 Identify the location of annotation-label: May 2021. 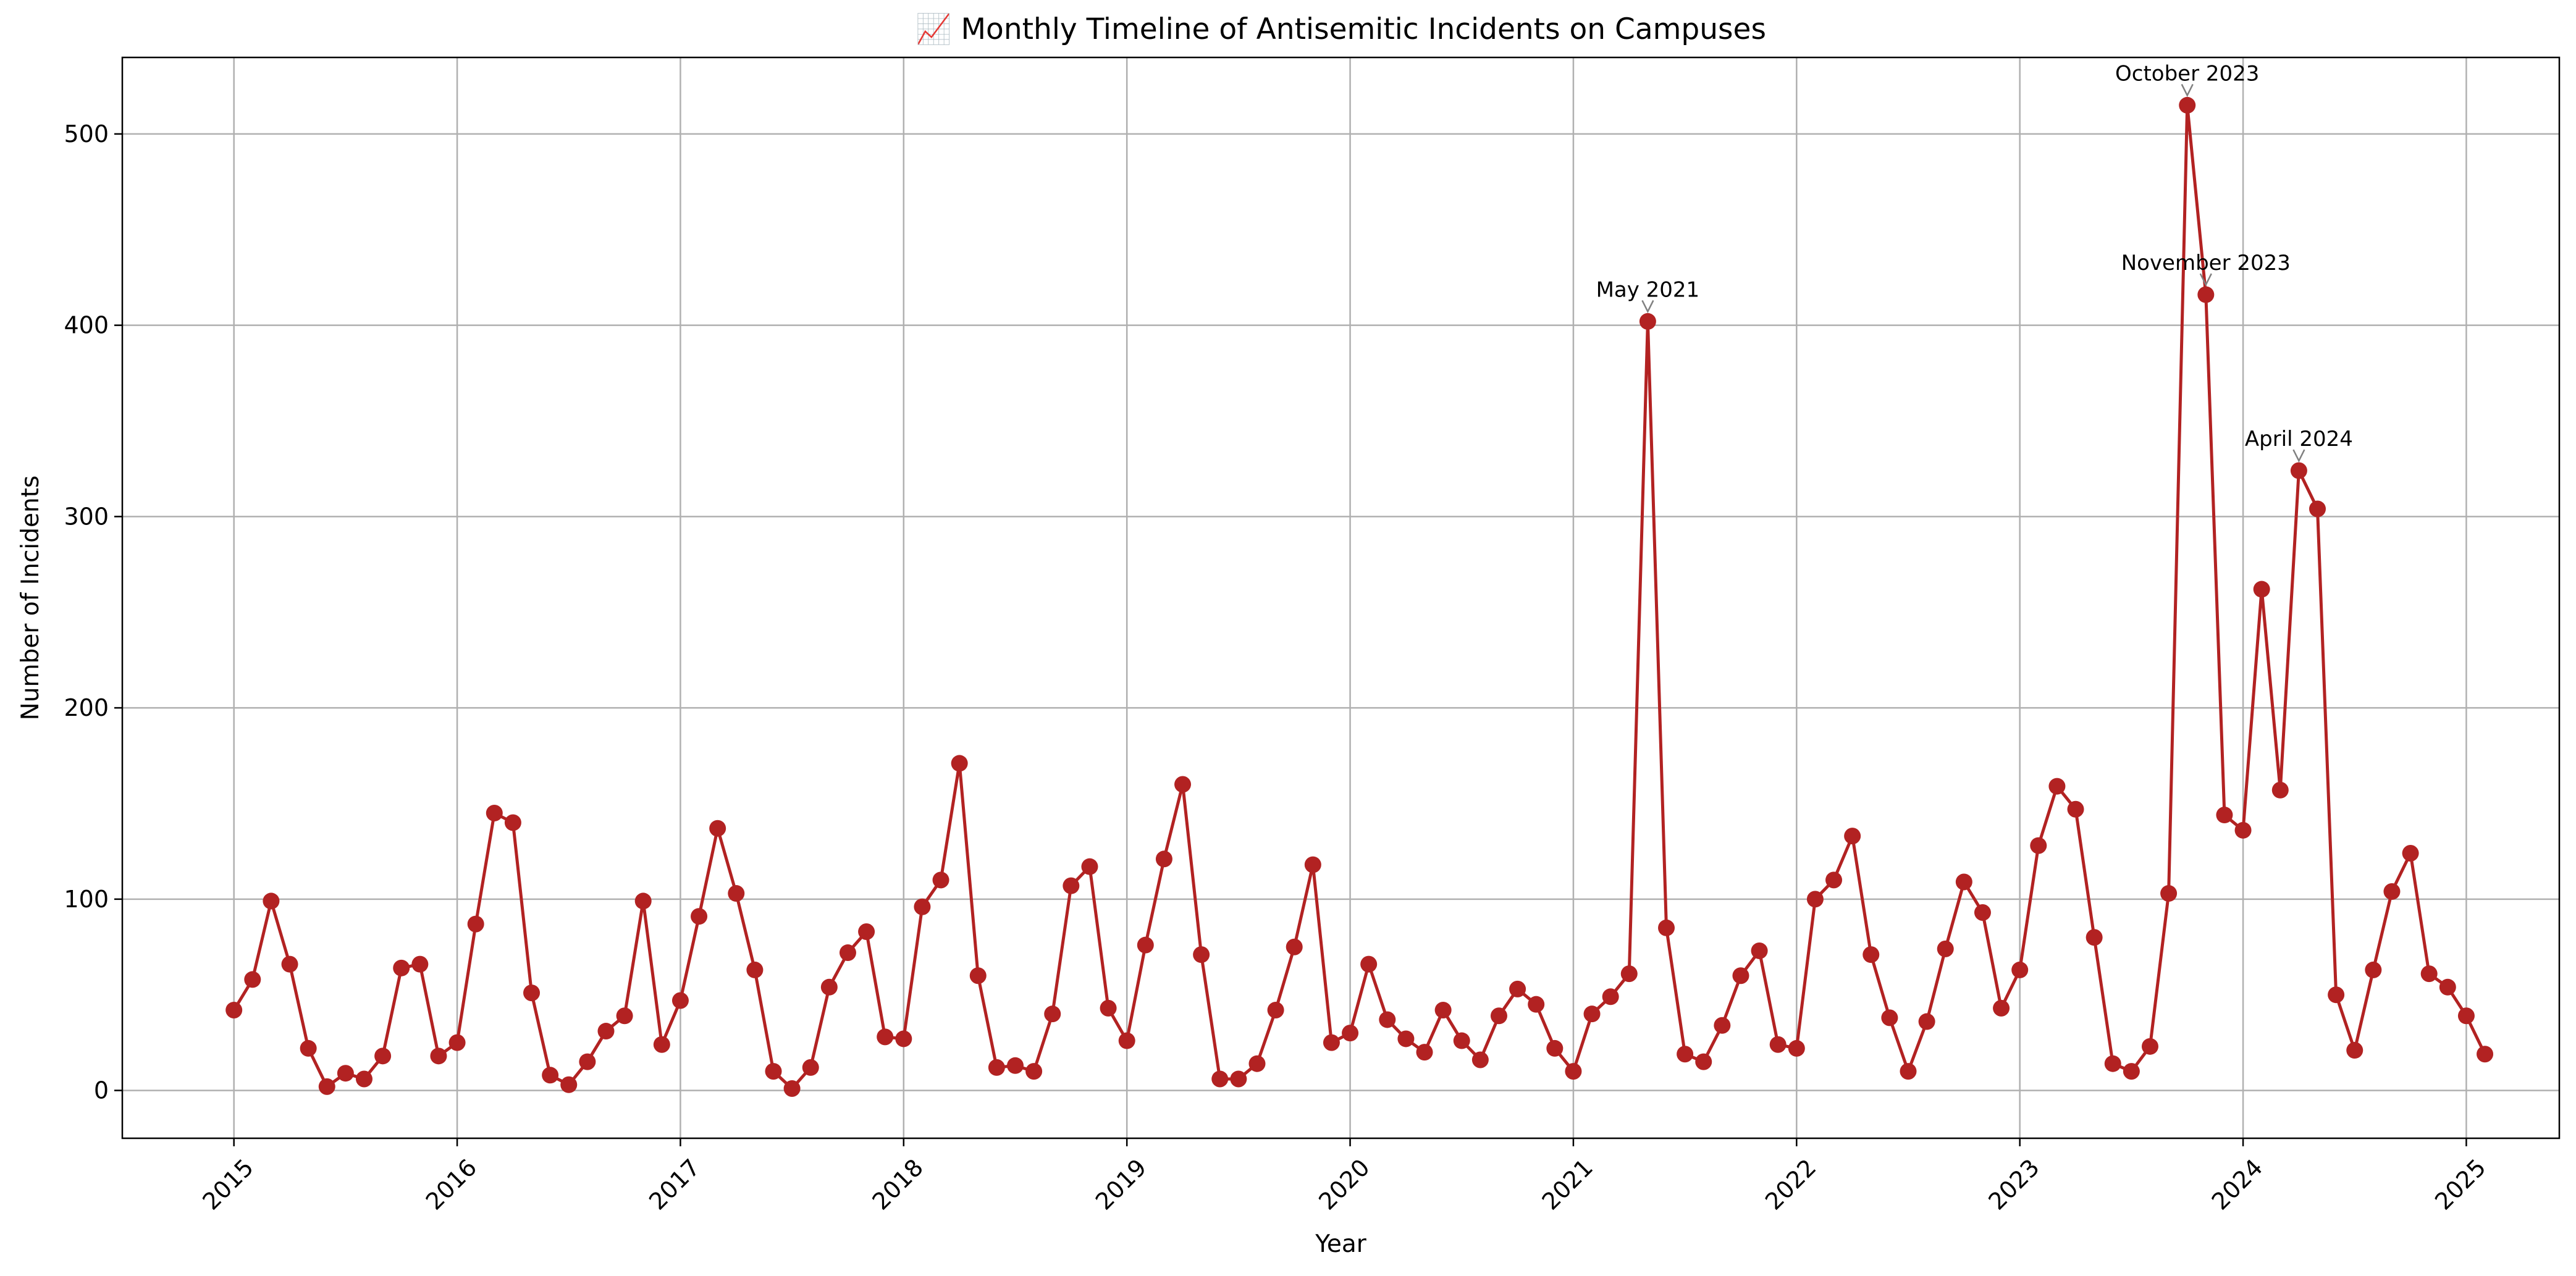
(1648, 289).